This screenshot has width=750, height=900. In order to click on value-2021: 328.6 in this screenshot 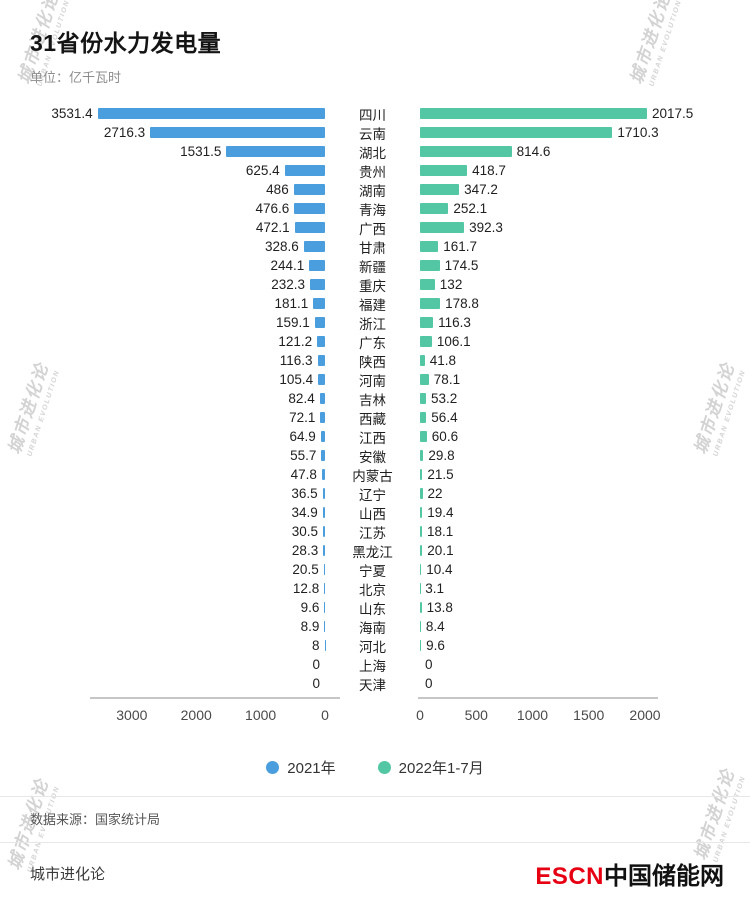, I will do `click(282, 246)`.